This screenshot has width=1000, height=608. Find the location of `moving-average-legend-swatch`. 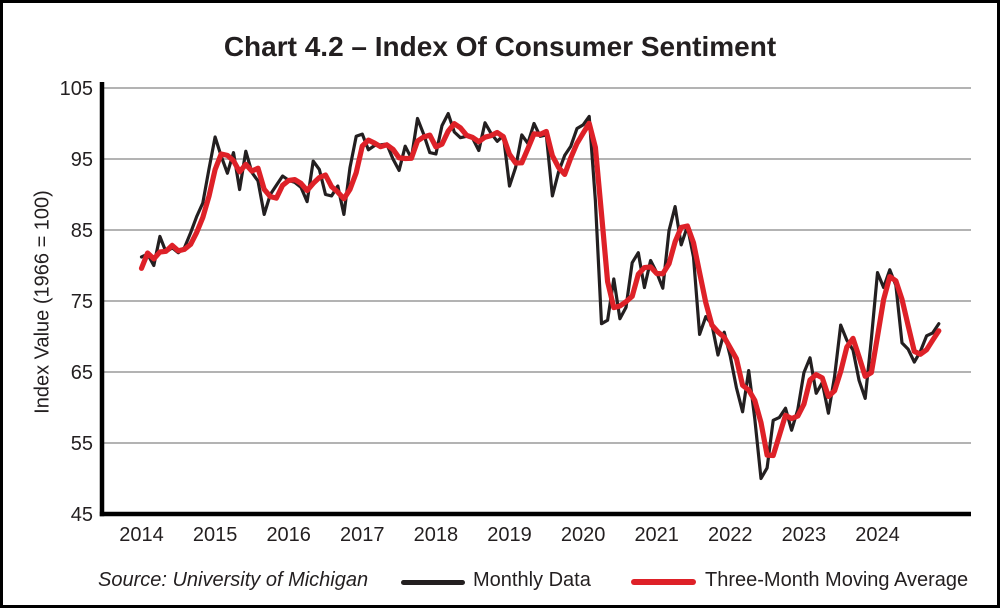

moving-average-legend-swatch is located at coordinates (663, 582).